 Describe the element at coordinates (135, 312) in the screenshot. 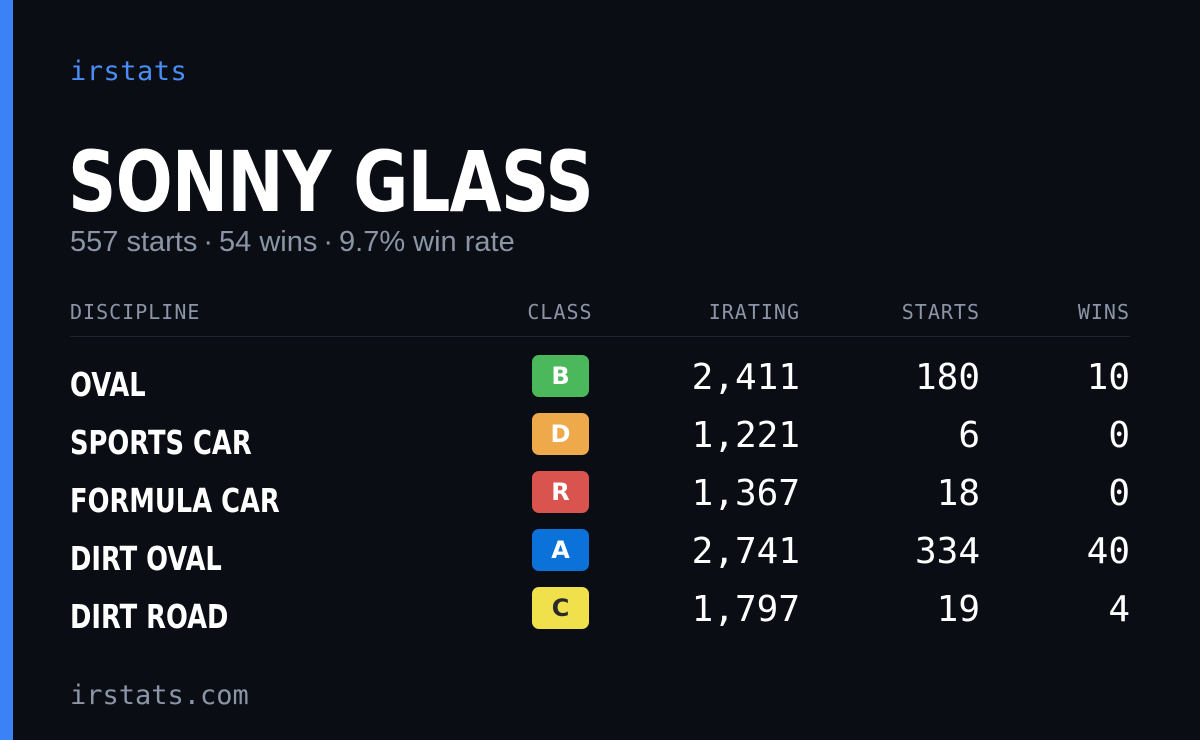

I see `header-discipline: DISCIPLINE` at that location.